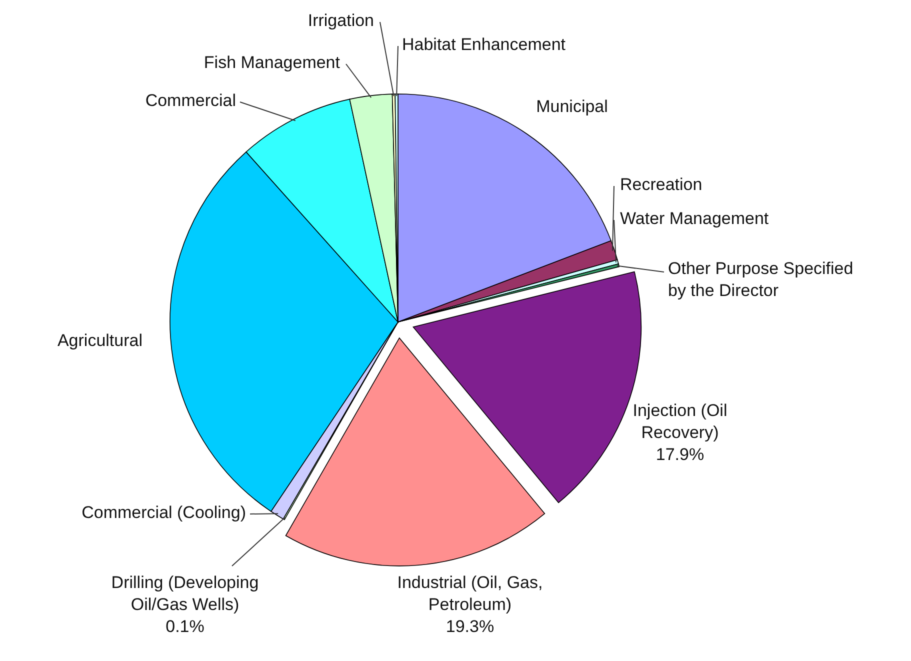  What do you see at coordinates (694, 218) in the screenshot?
I see `slice-label: Water Management` at bounding box center [694, 218].